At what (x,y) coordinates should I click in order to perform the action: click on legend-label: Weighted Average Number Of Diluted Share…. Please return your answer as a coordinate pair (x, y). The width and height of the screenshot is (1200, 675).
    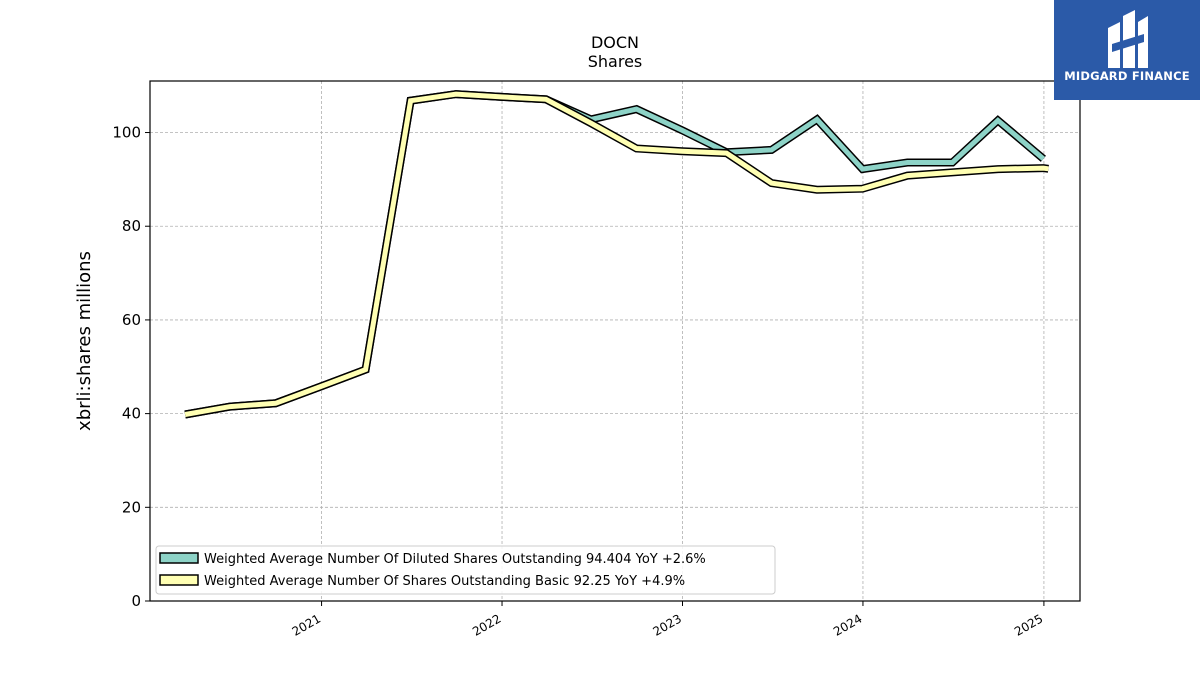
    Looking at the image, I should click on (455, 559).